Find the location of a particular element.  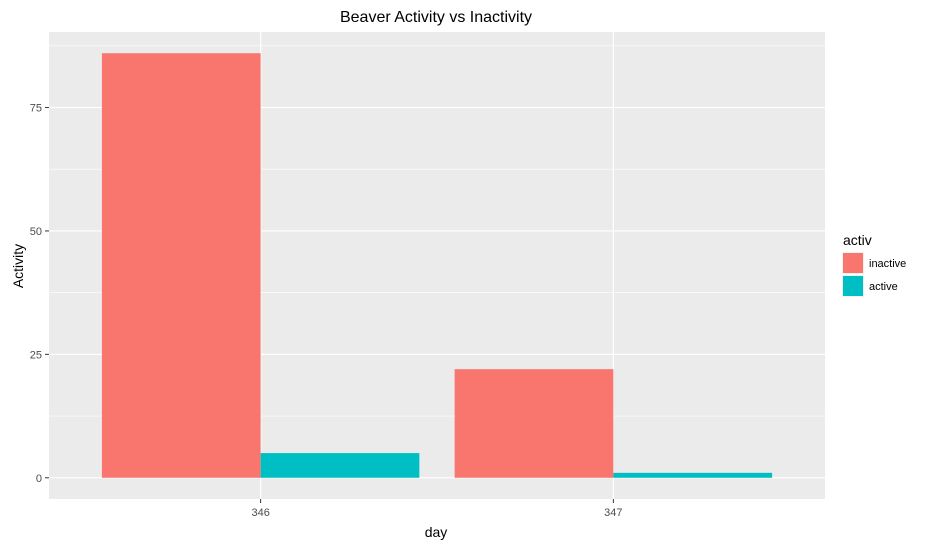

x-tick-label: 346 is located at coordinates (260, 513).